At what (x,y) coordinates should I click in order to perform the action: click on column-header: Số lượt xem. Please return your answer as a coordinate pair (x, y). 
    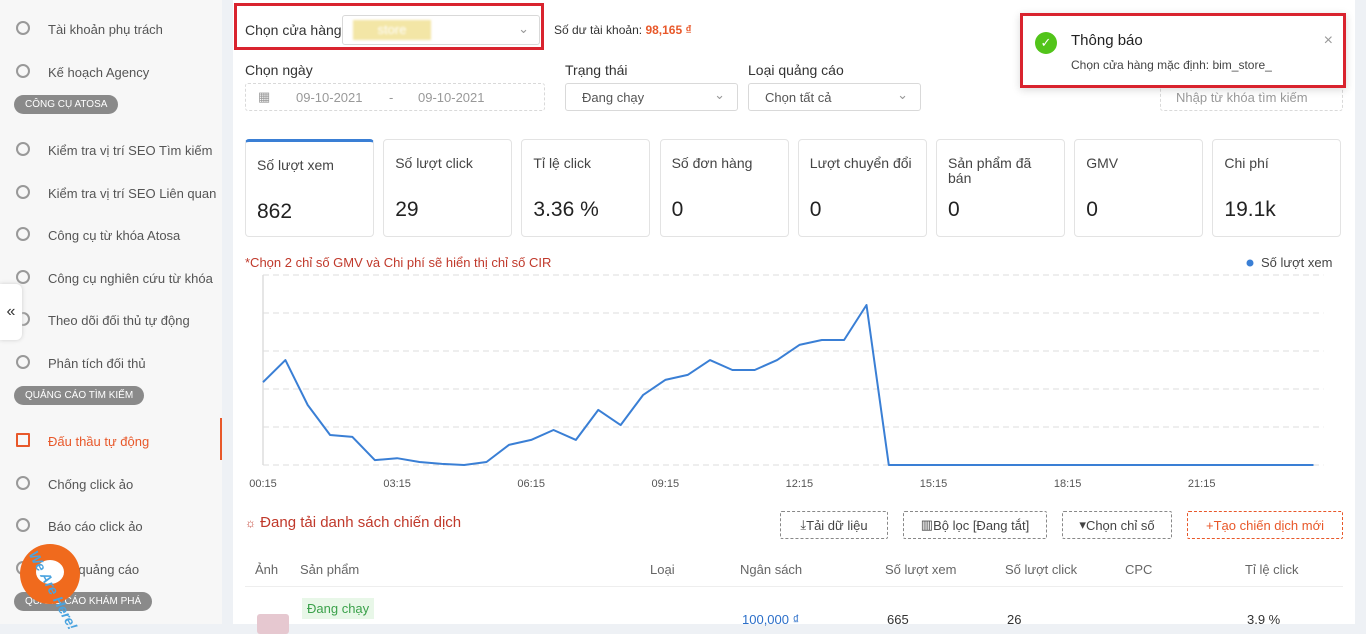
    Looking at the image, I should click on (921, 569).